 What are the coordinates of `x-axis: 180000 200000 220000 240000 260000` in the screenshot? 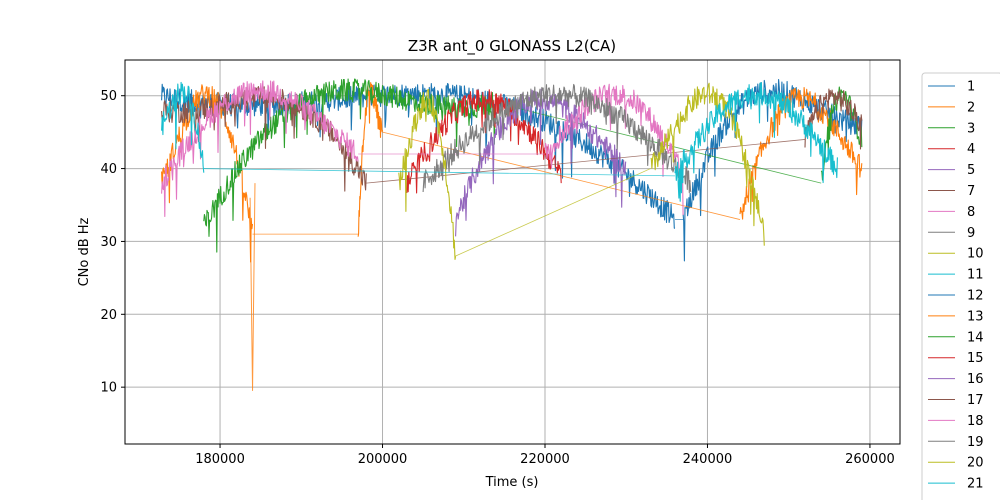 It's located at (545, 455).